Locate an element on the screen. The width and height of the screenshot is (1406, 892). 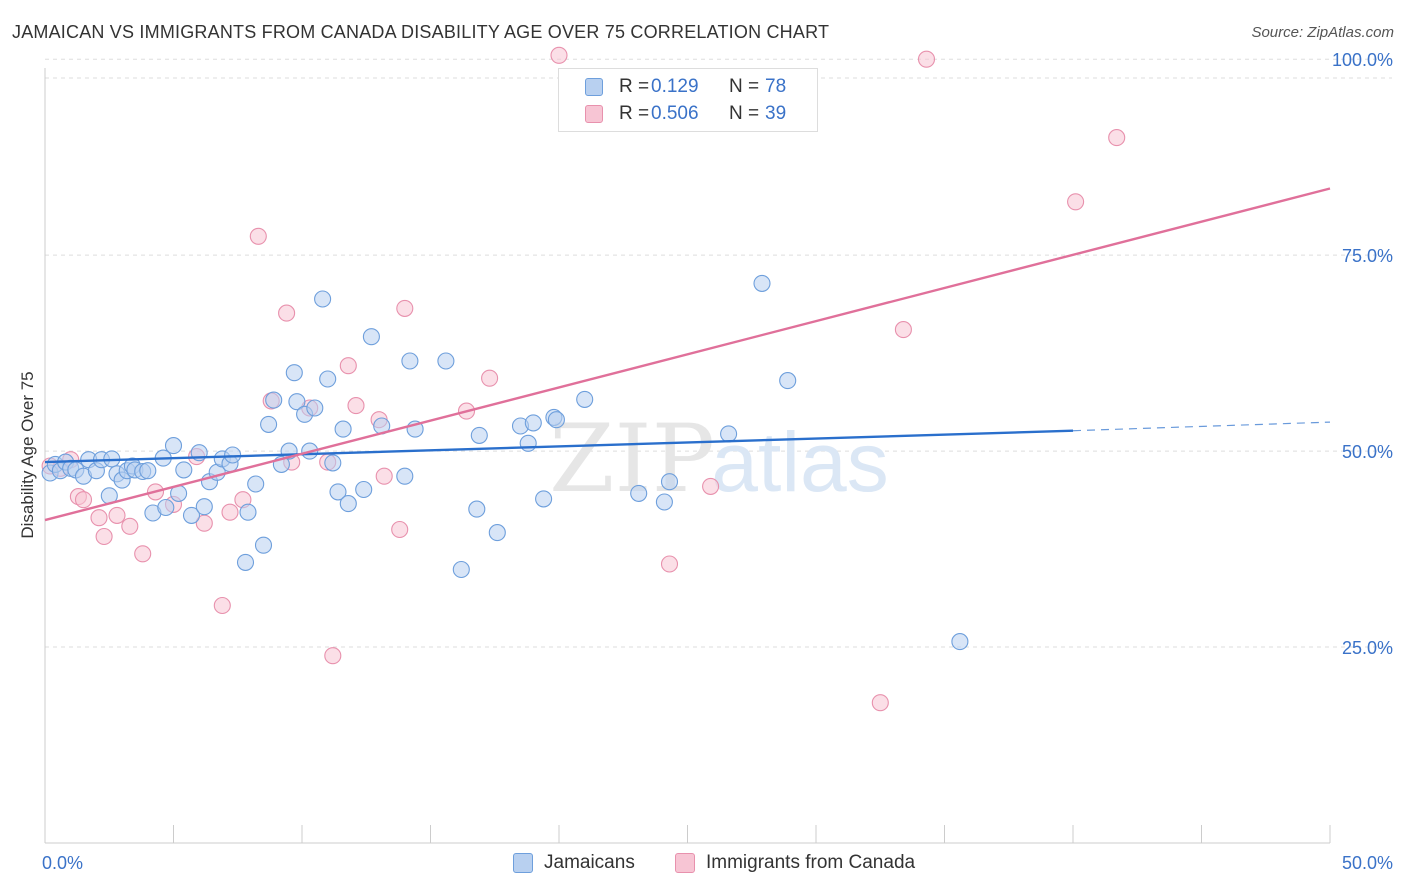
y-axis-label: Disability Age Over 75 is located at coordinates (27, 455).